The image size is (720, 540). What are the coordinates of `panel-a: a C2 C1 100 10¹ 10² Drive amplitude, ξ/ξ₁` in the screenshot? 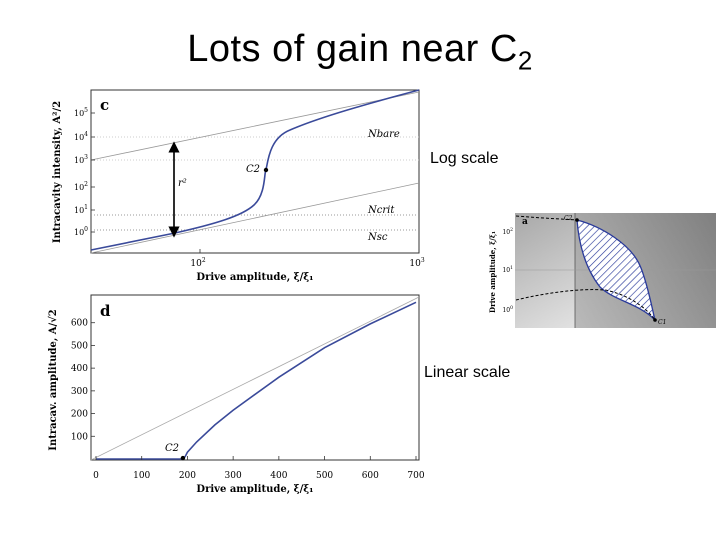 It's located at (602, 270).